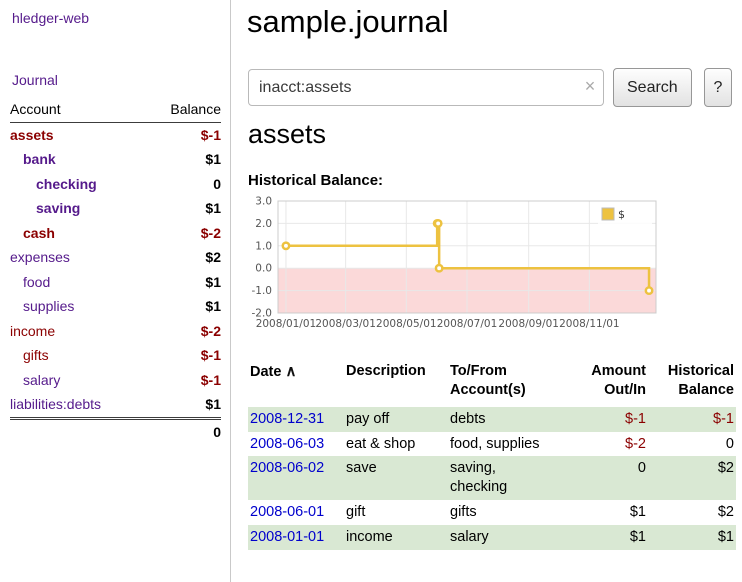 This screenshot has width=742, height=582. I want to click on register-cell-amount: 0, so click(641, 468).